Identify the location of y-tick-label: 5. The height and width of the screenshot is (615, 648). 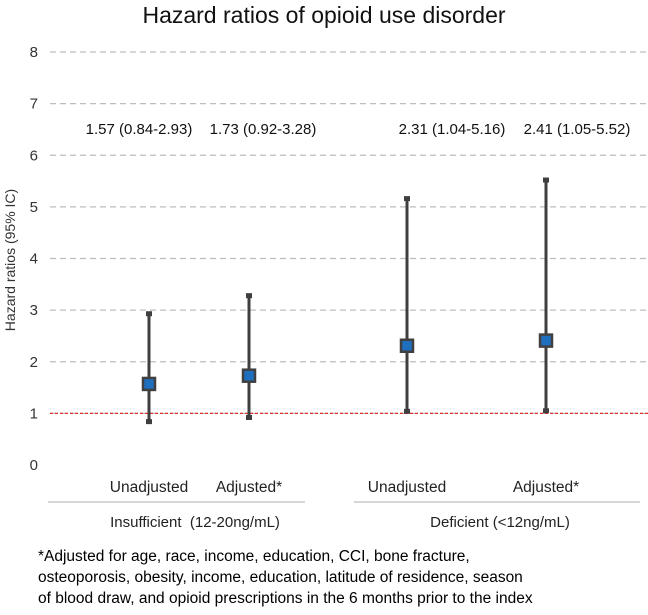
(34, 207).